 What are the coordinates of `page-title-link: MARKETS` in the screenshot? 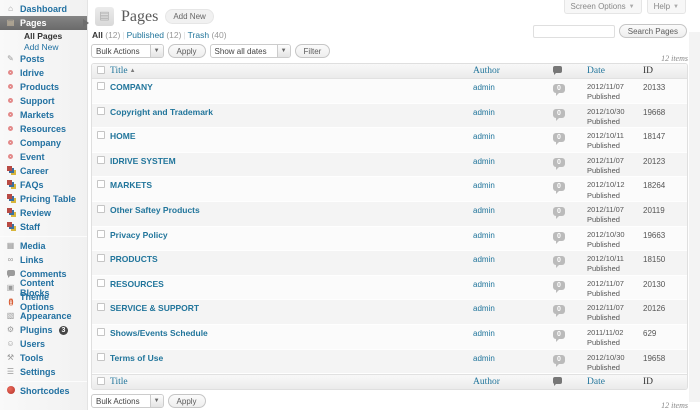 It's located at (131, 185).